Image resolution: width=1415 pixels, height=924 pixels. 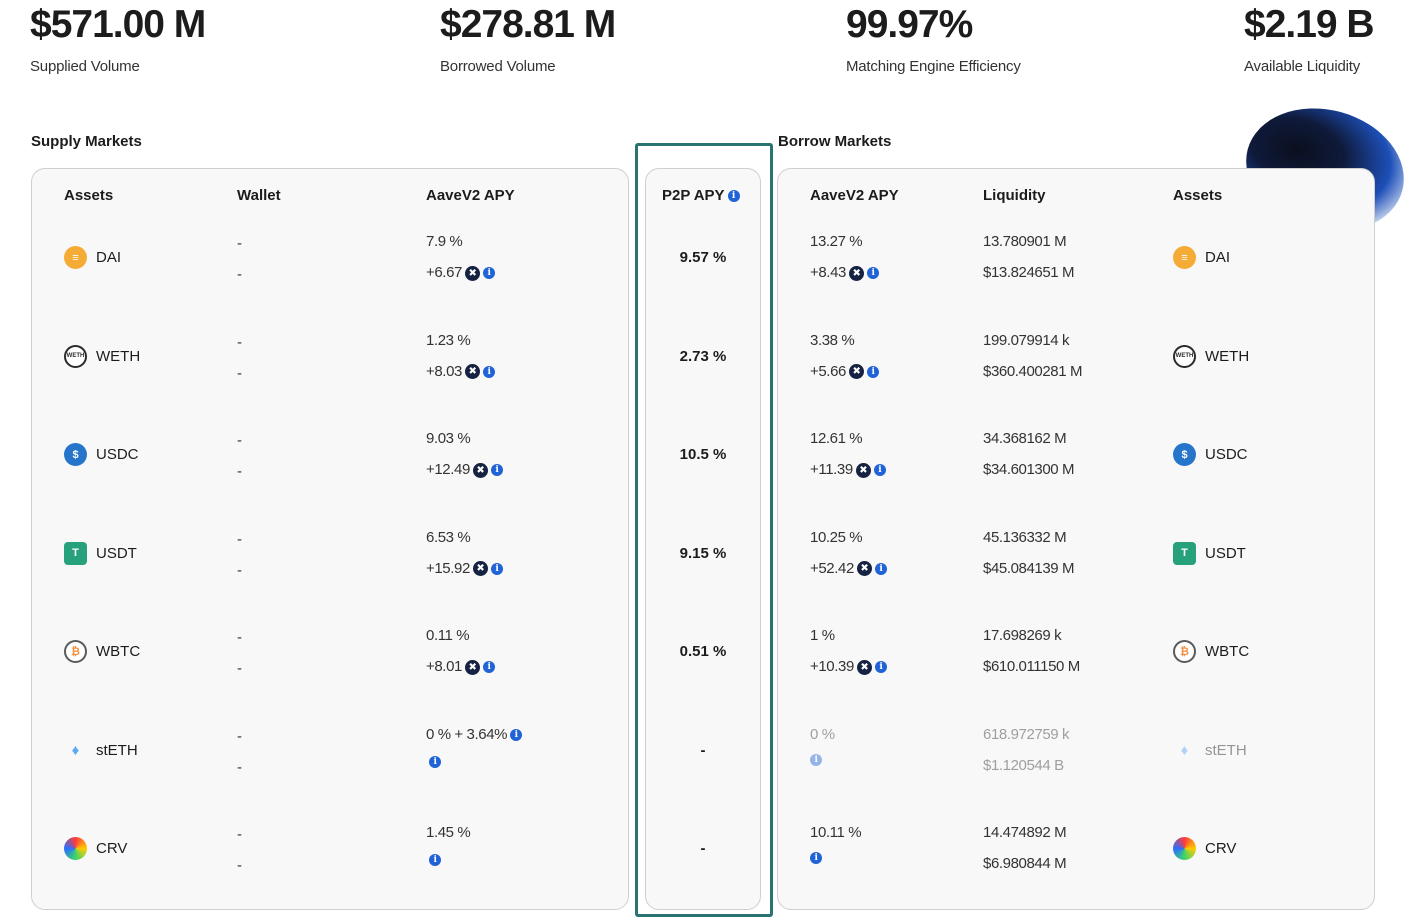 What do you see at coordinates (118, 651) in the screenshot?
I see `asset-name: WBTC` at bounding box center [118, 651].